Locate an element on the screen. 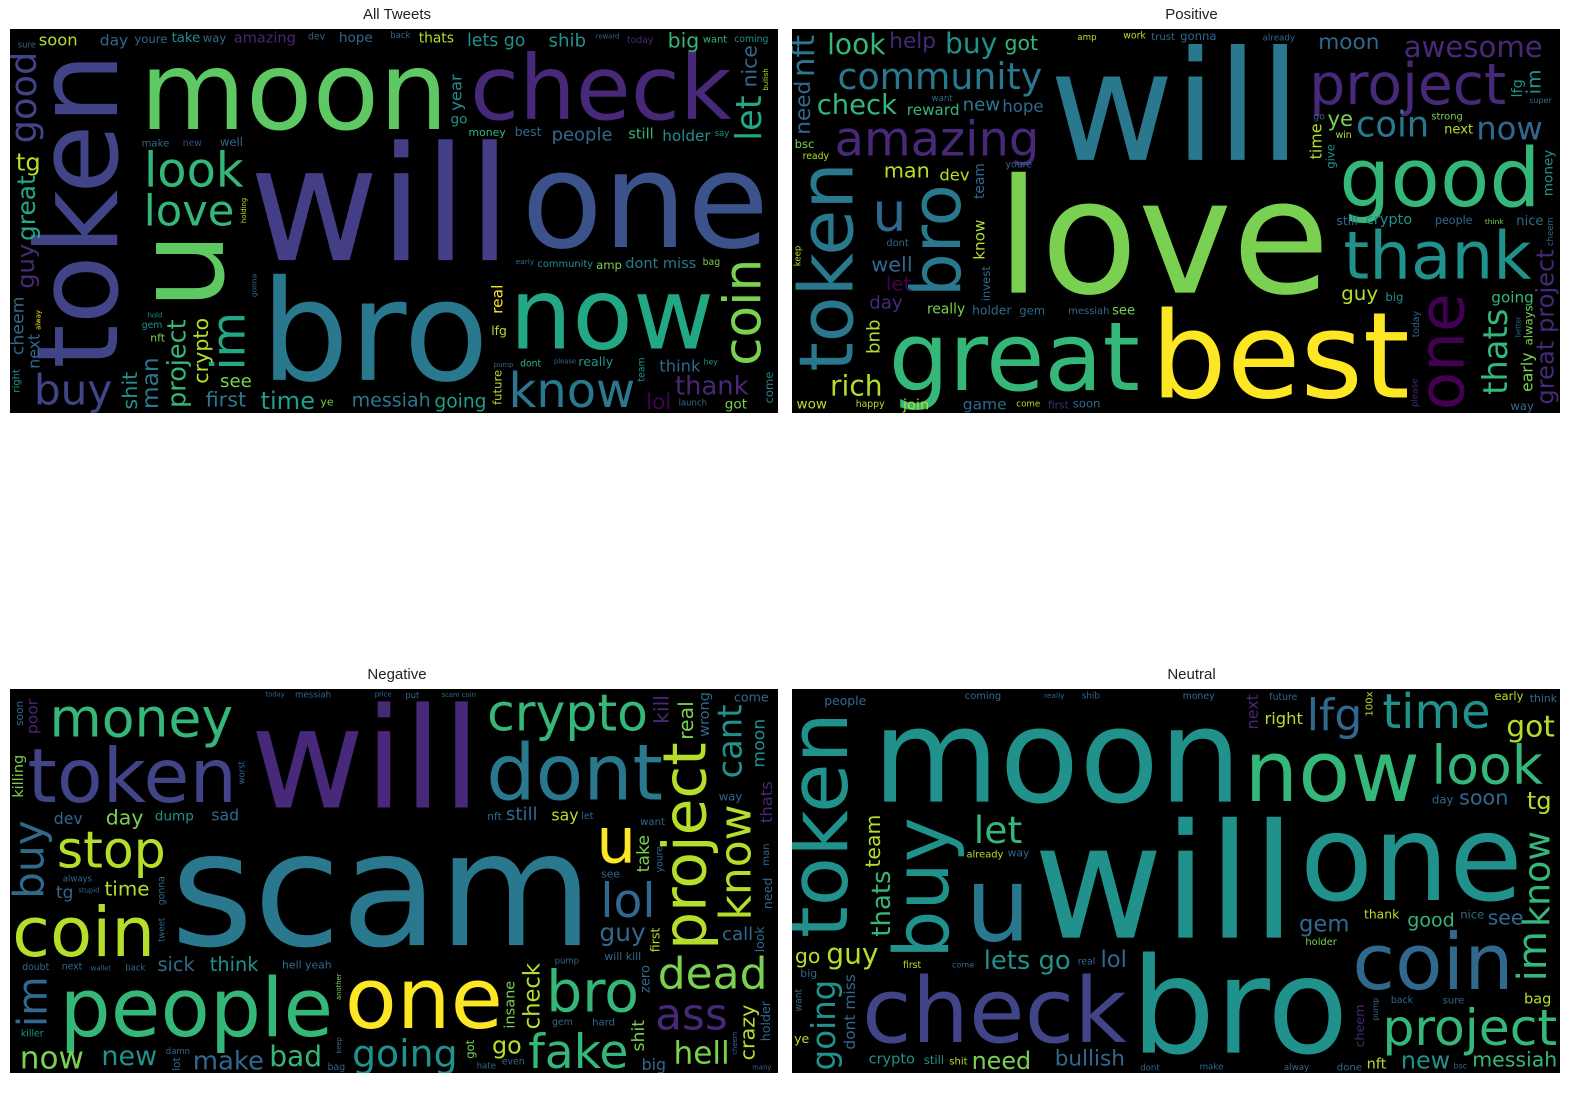 The image size is (1589, 1098). word-coming: coming is located at coordinates (751, 39).